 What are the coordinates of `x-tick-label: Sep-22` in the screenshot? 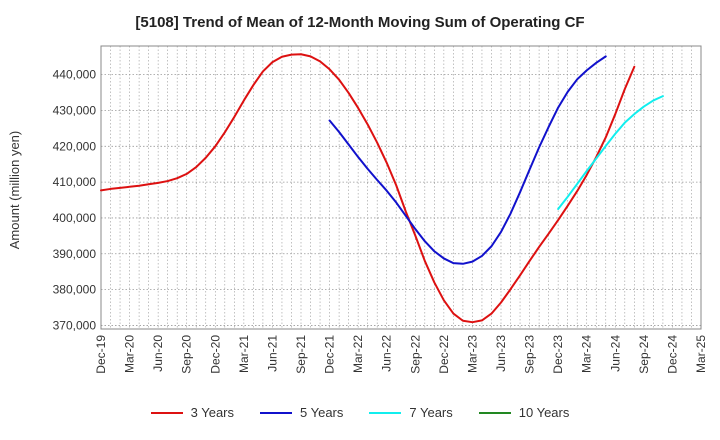 It's located at (415, 354).